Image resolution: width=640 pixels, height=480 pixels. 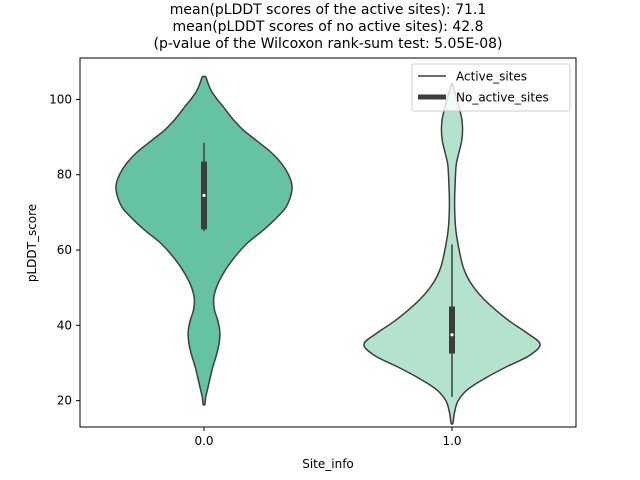 What do you see at coordinates (502, 98) in the screenshot?
I see `legend-label-no-active-sites: No_active_sites` at bounding box center [502, 98].